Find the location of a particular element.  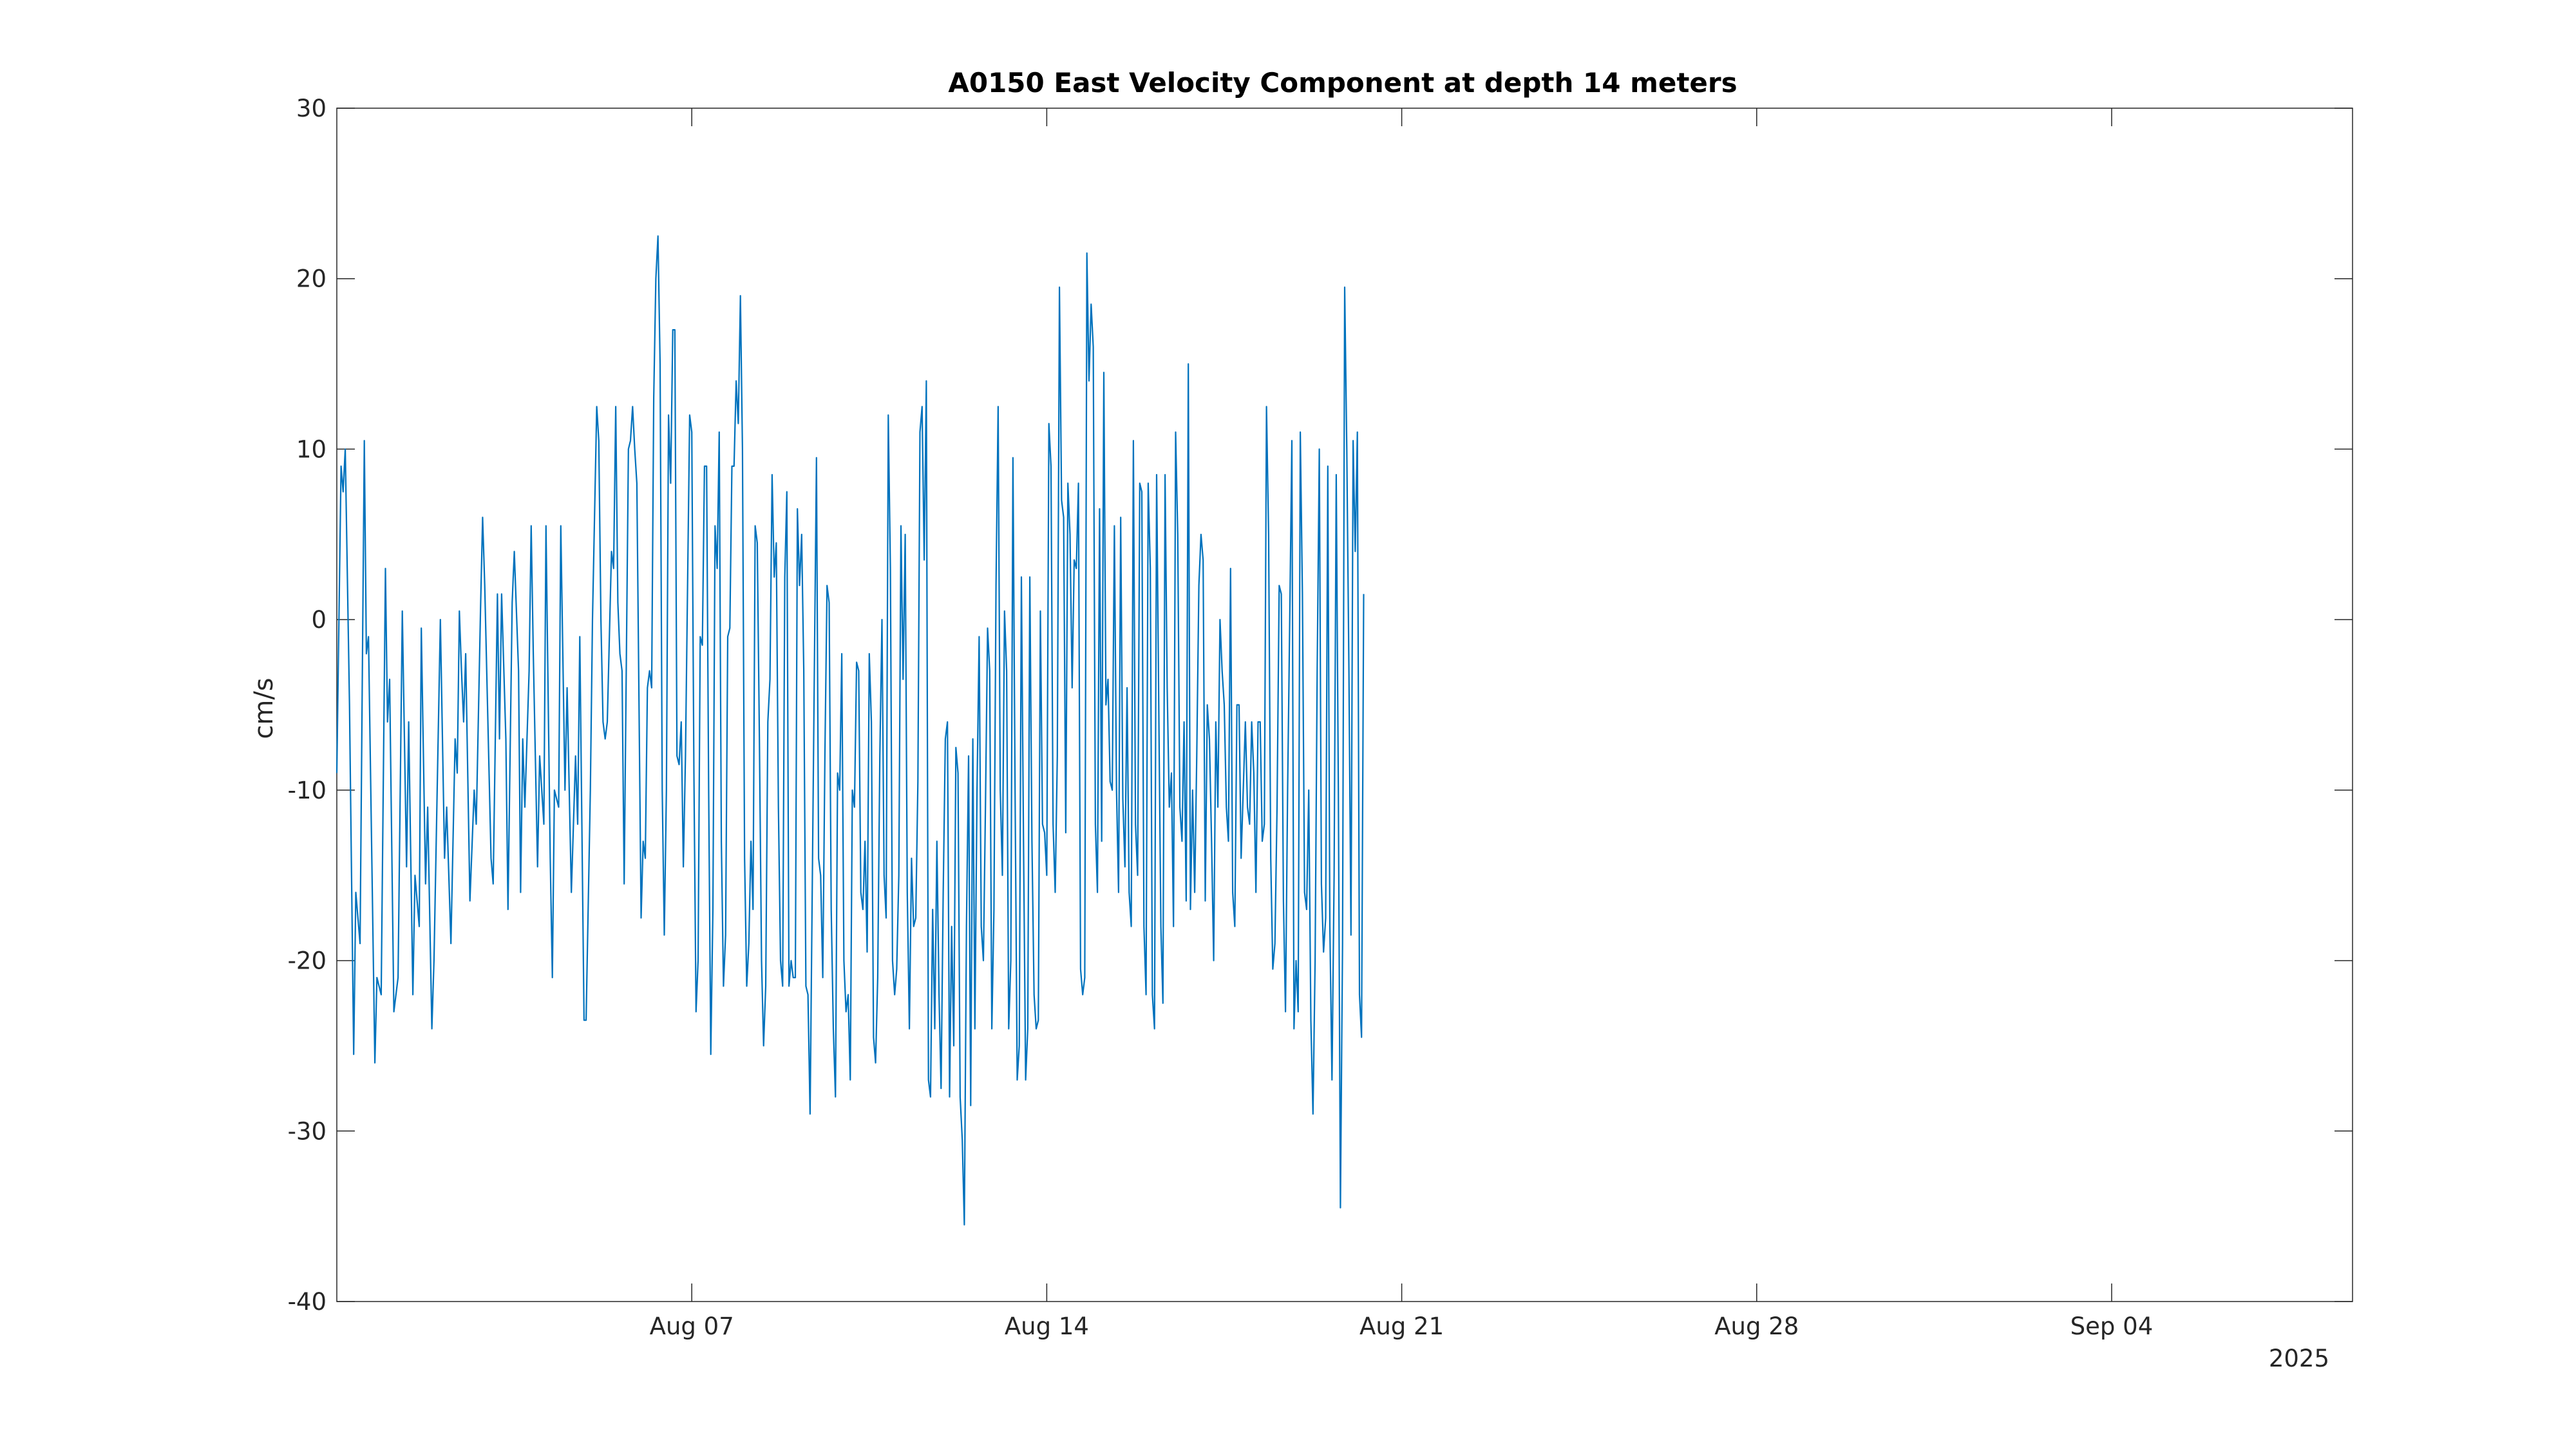

x-tick-label: Sep 04 is located at coordinates (2112, 1326).